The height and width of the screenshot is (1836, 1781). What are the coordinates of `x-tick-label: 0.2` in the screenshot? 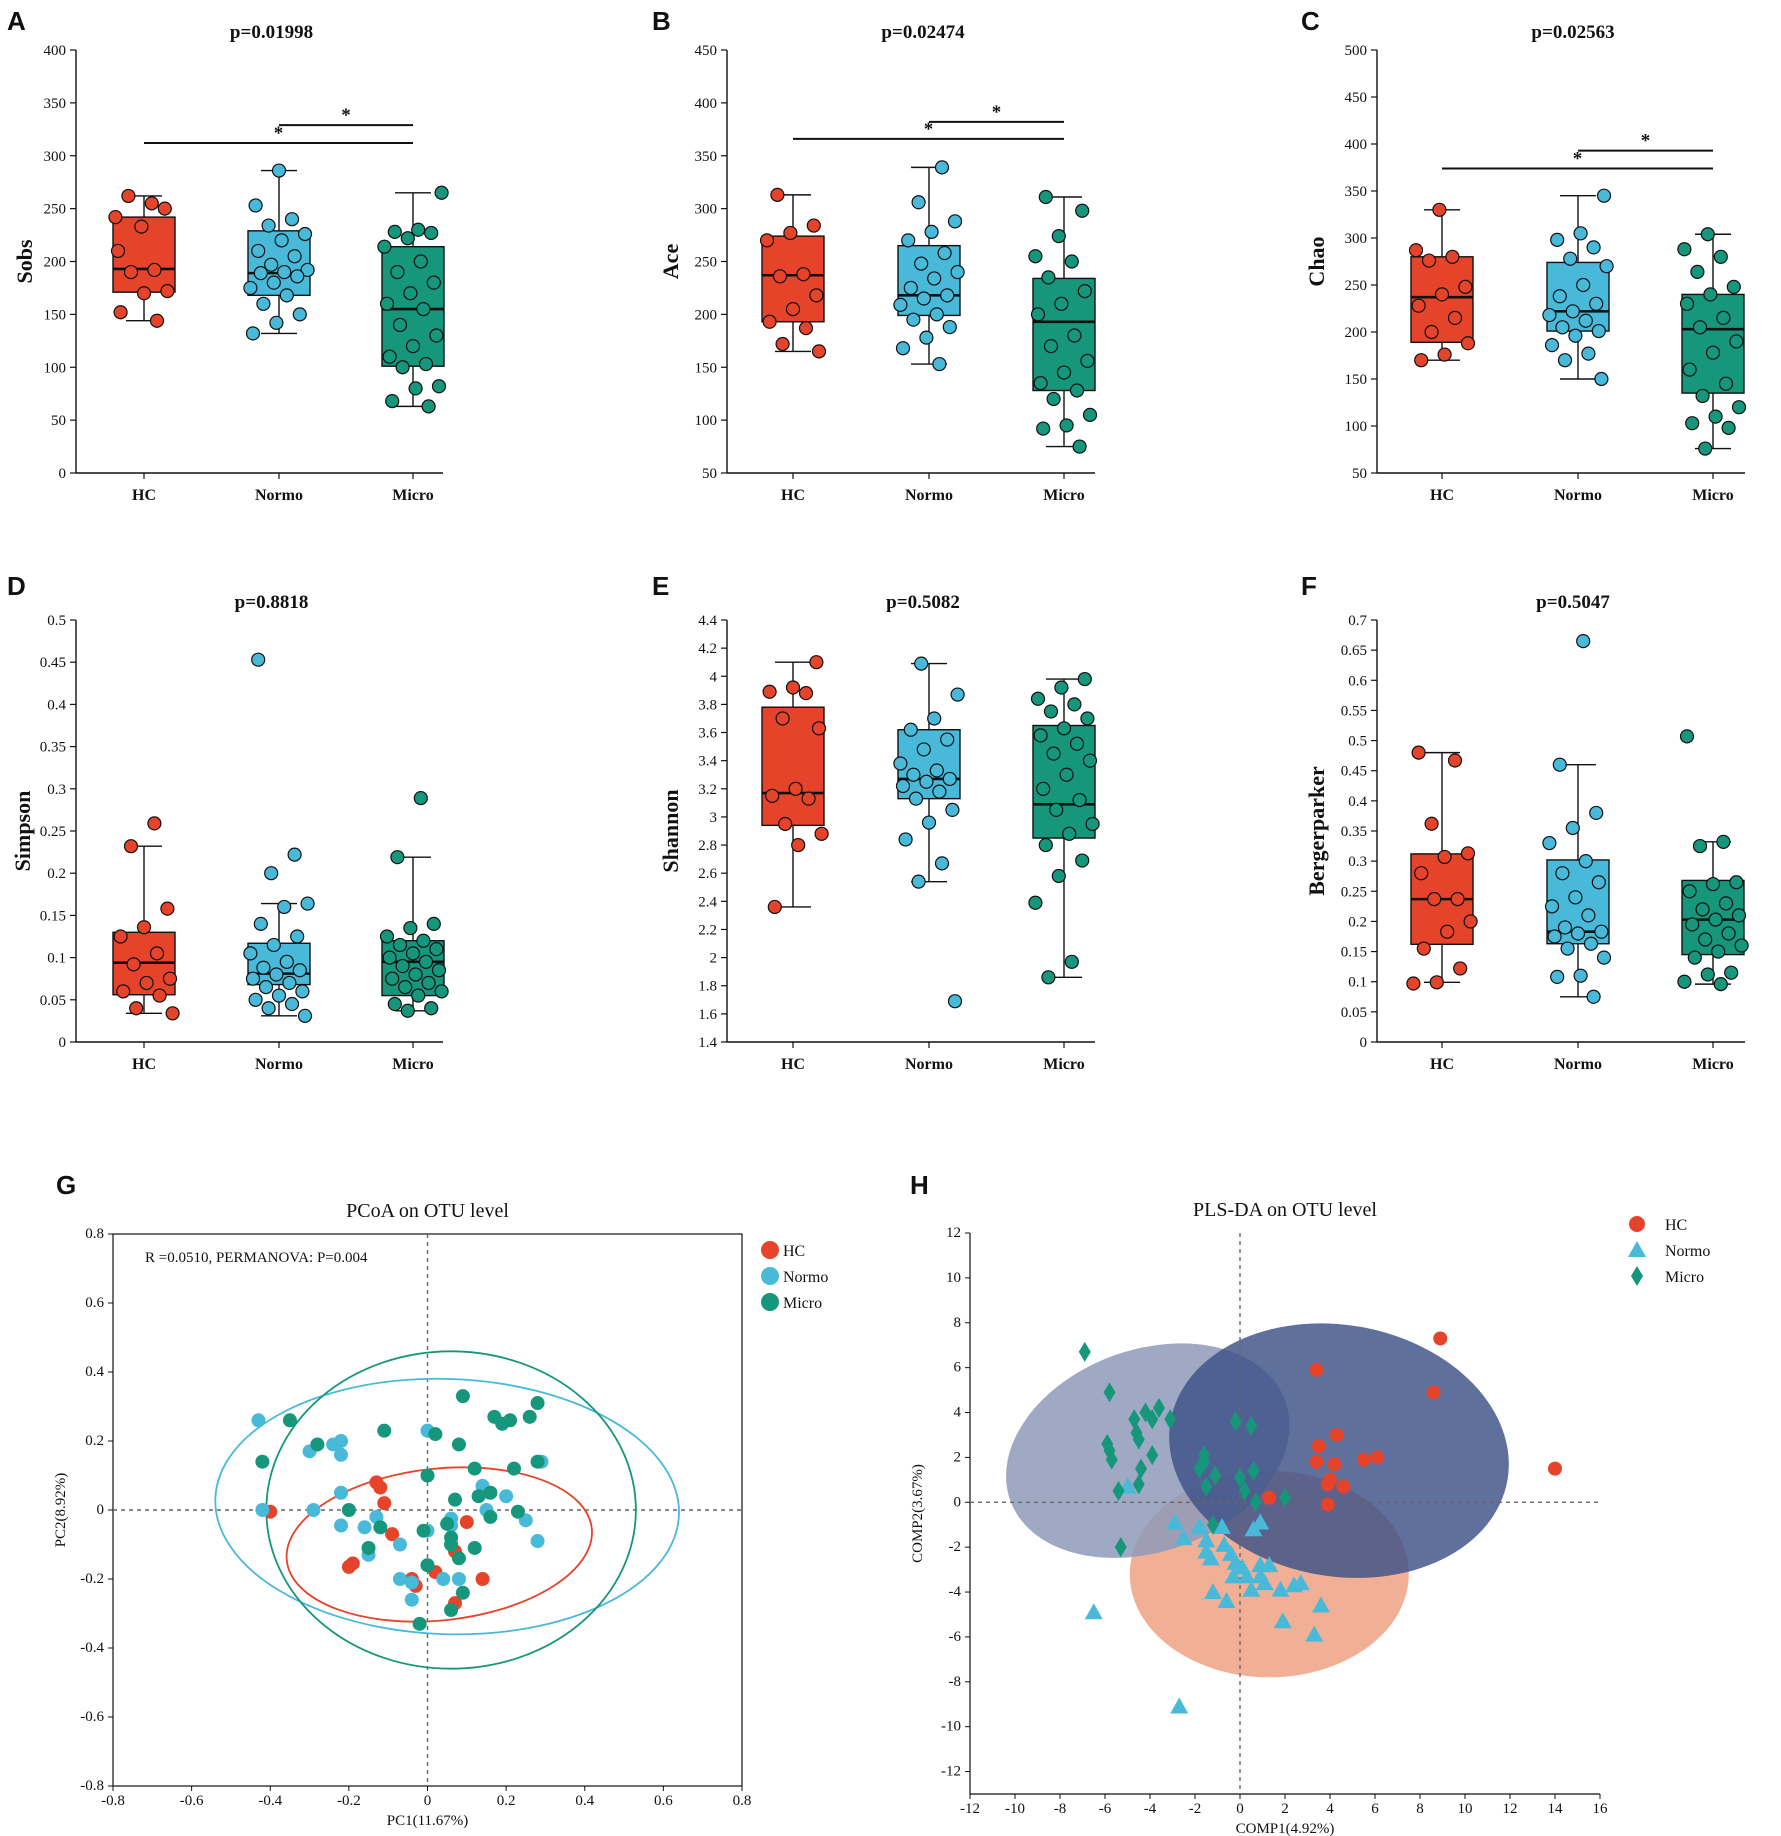 It's located at (506, 1801).